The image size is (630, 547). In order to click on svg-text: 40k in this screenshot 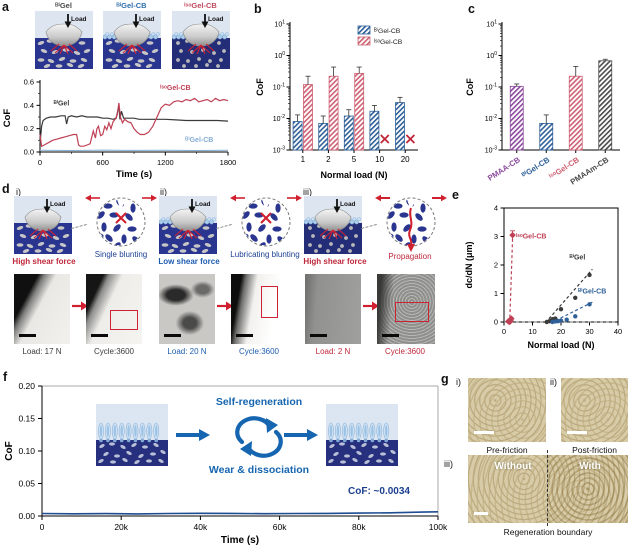, I will do `click(201, 527)`.